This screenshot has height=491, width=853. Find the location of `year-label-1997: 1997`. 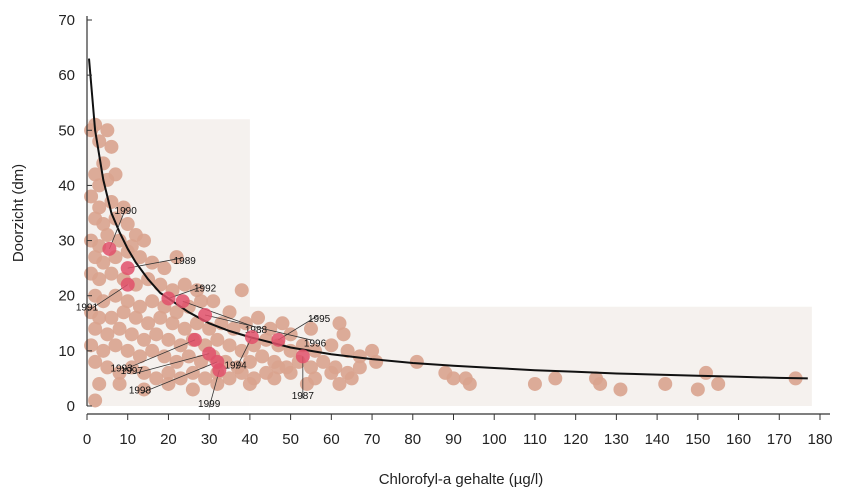

year-label-1997: 1997 is located at coordinates (132, 371).